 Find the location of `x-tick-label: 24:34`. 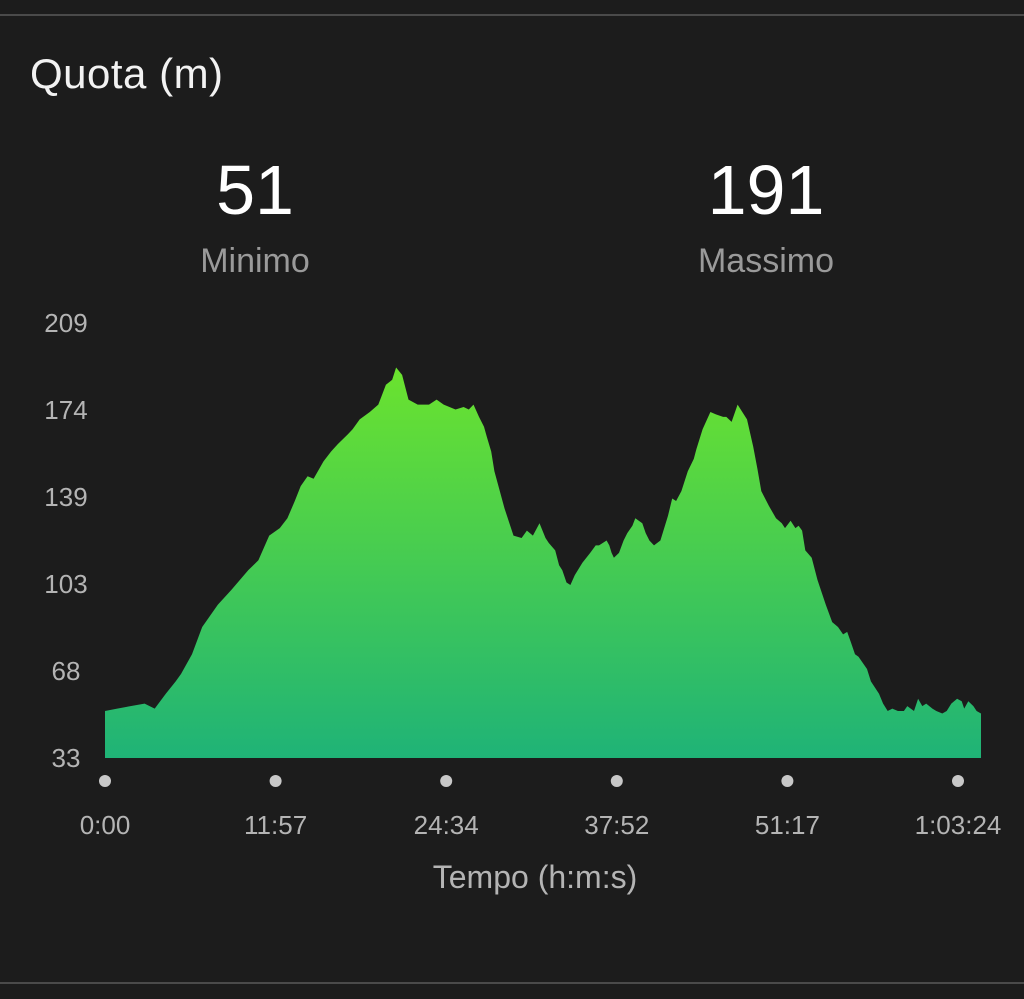

x-tick-label: 24:34 is located at coordinates (446, 825).